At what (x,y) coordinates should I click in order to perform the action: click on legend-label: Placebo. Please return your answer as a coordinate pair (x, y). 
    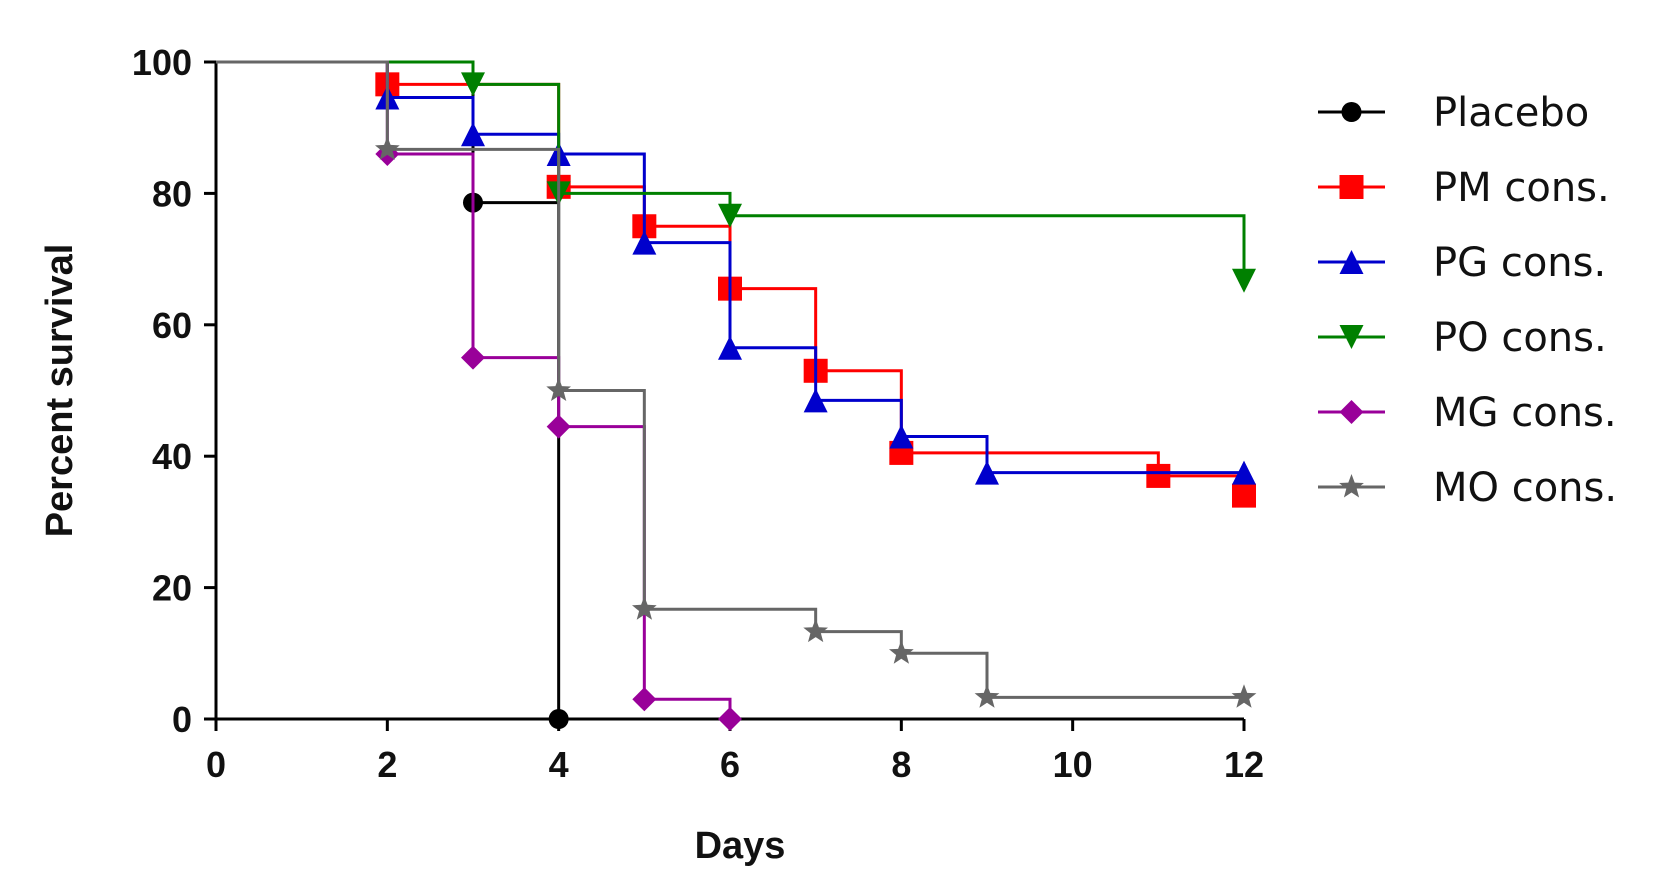
    Looking at the image, I should click on (1511, 113).